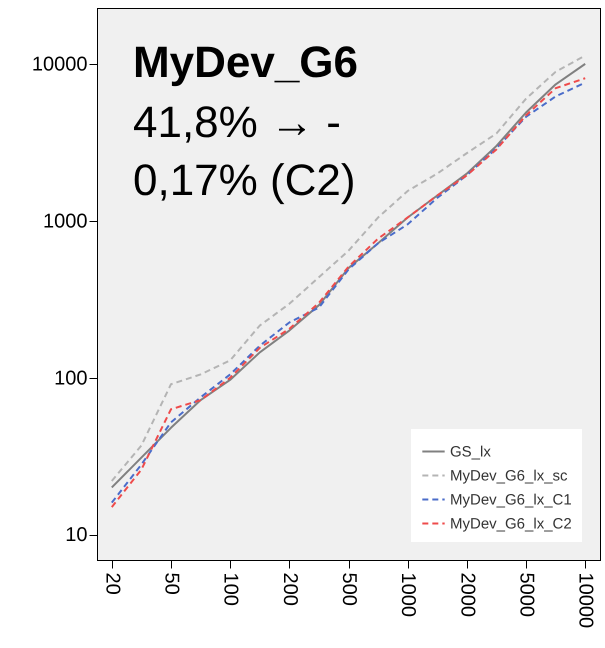 This screenshot has height=648, width=605. Describe the element at coordinates (408, 594) in the screenshot. I see `x-tick-label: 1000` at that location.